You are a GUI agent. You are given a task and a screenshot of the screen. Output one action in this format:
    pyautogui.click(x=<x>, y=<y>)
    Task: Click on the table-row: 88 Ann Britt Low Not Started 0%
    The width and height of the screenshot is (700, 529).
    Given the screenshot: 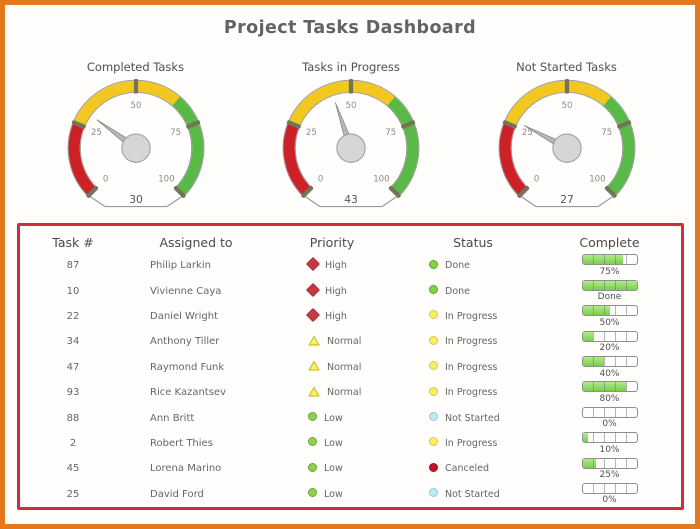 What is the action you would take?
    pyautogui.click(x=350, y=417)
    